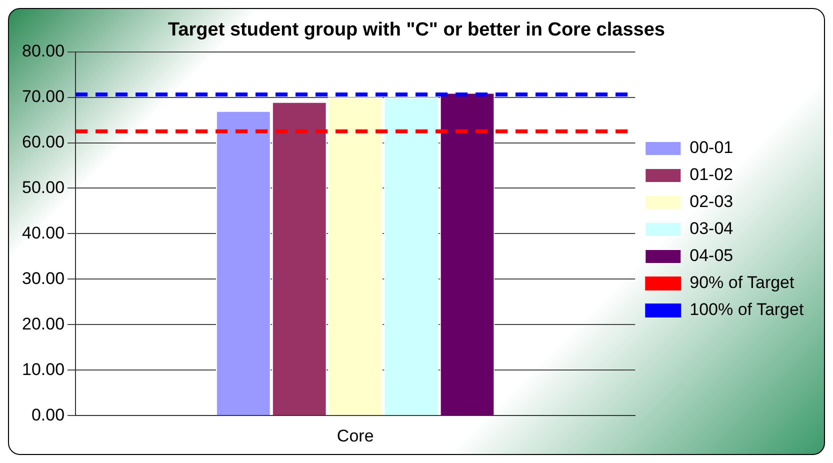 This screenshot has height=463, width=833. I want to click on y-tick-label: 50.00, so click(43, 187).